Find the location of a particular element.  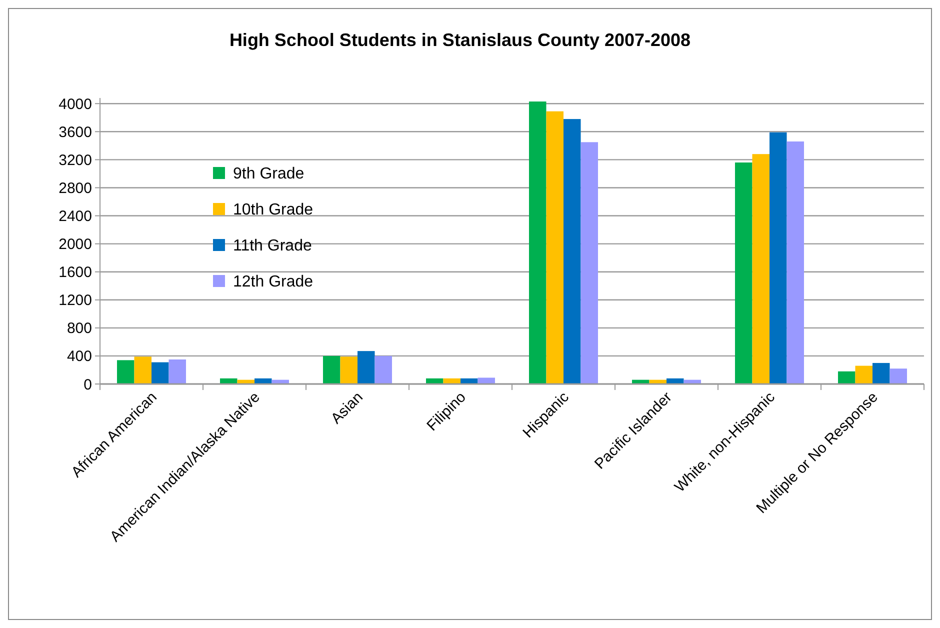

y-tick-label: 1200 is located at coordinates (75, 301).